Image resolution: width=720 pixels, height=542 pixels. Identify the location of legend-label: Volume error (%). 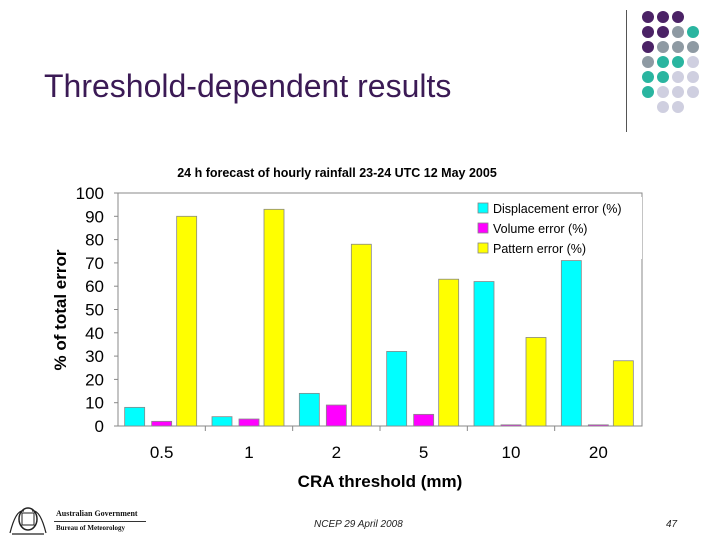
(540, 229).